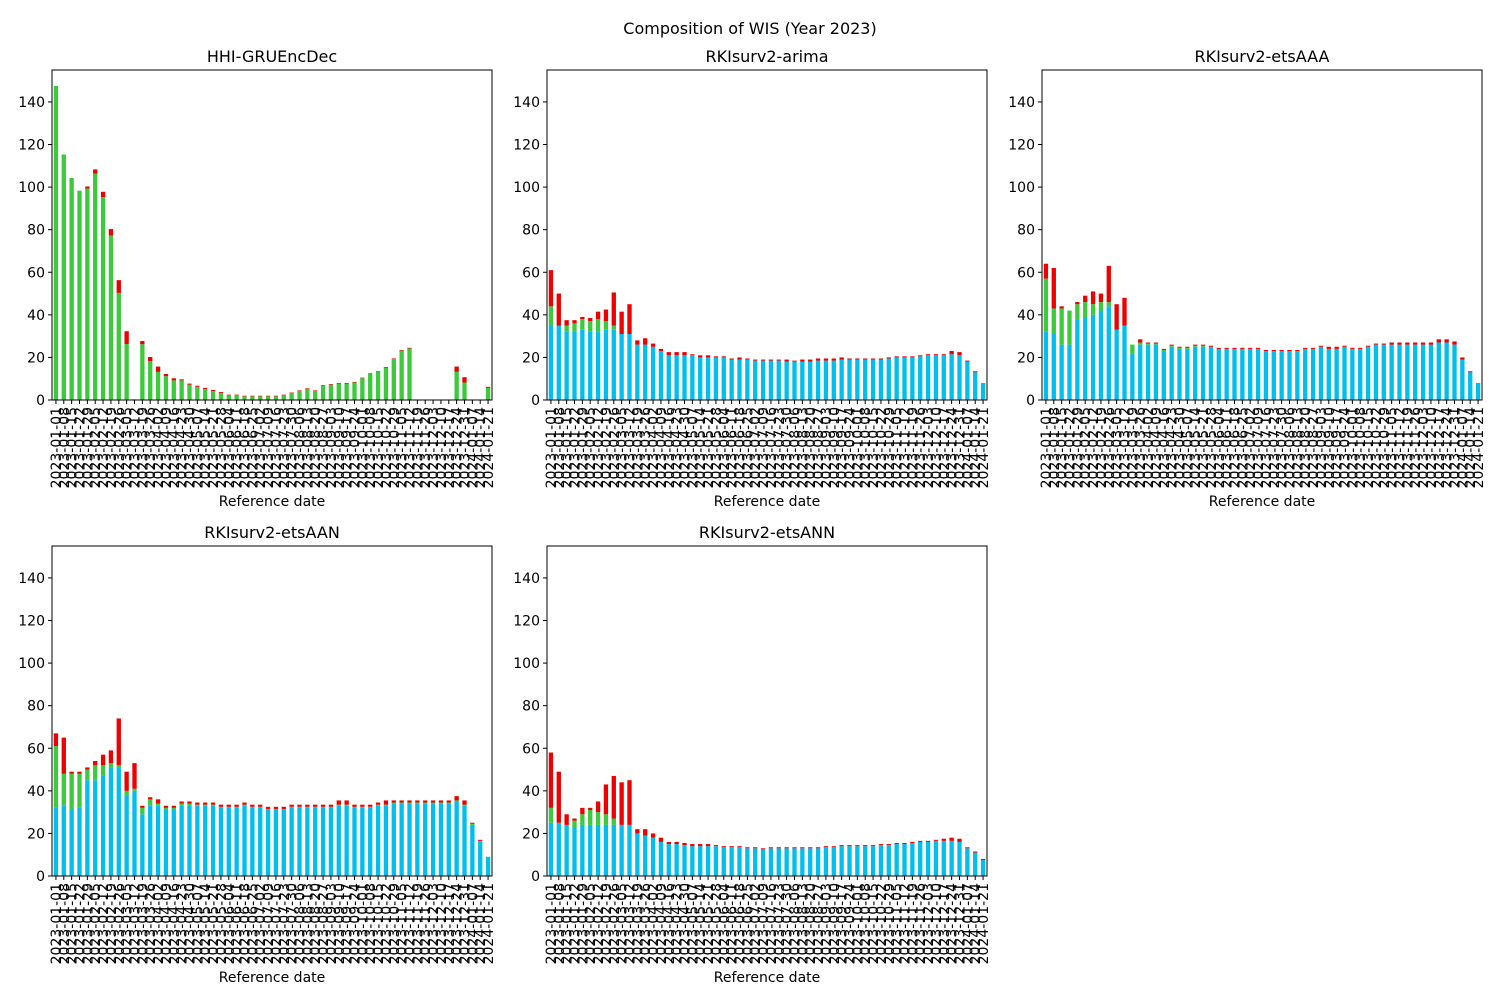  What do you see at coordinates (1259, 447) in the screenshot?
I see `x-tick-label: 2023-07-09` at bounding box center [1259, 447].